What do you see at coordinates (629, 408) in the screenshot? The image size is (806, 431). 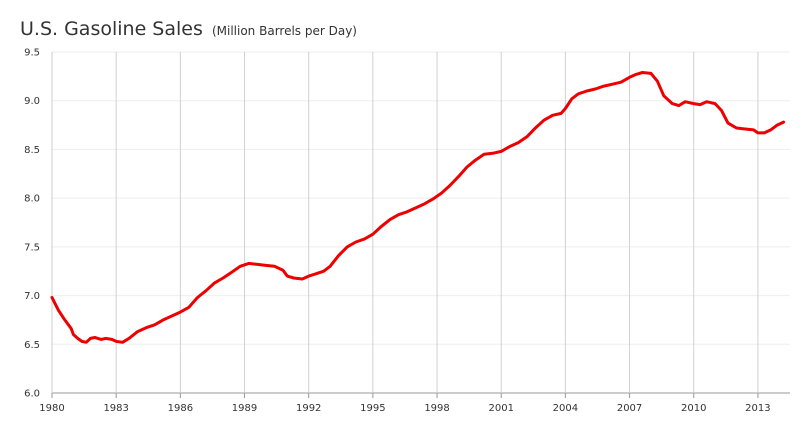 I see `x-tick-label: 2007` at bounding box center [629, 408].